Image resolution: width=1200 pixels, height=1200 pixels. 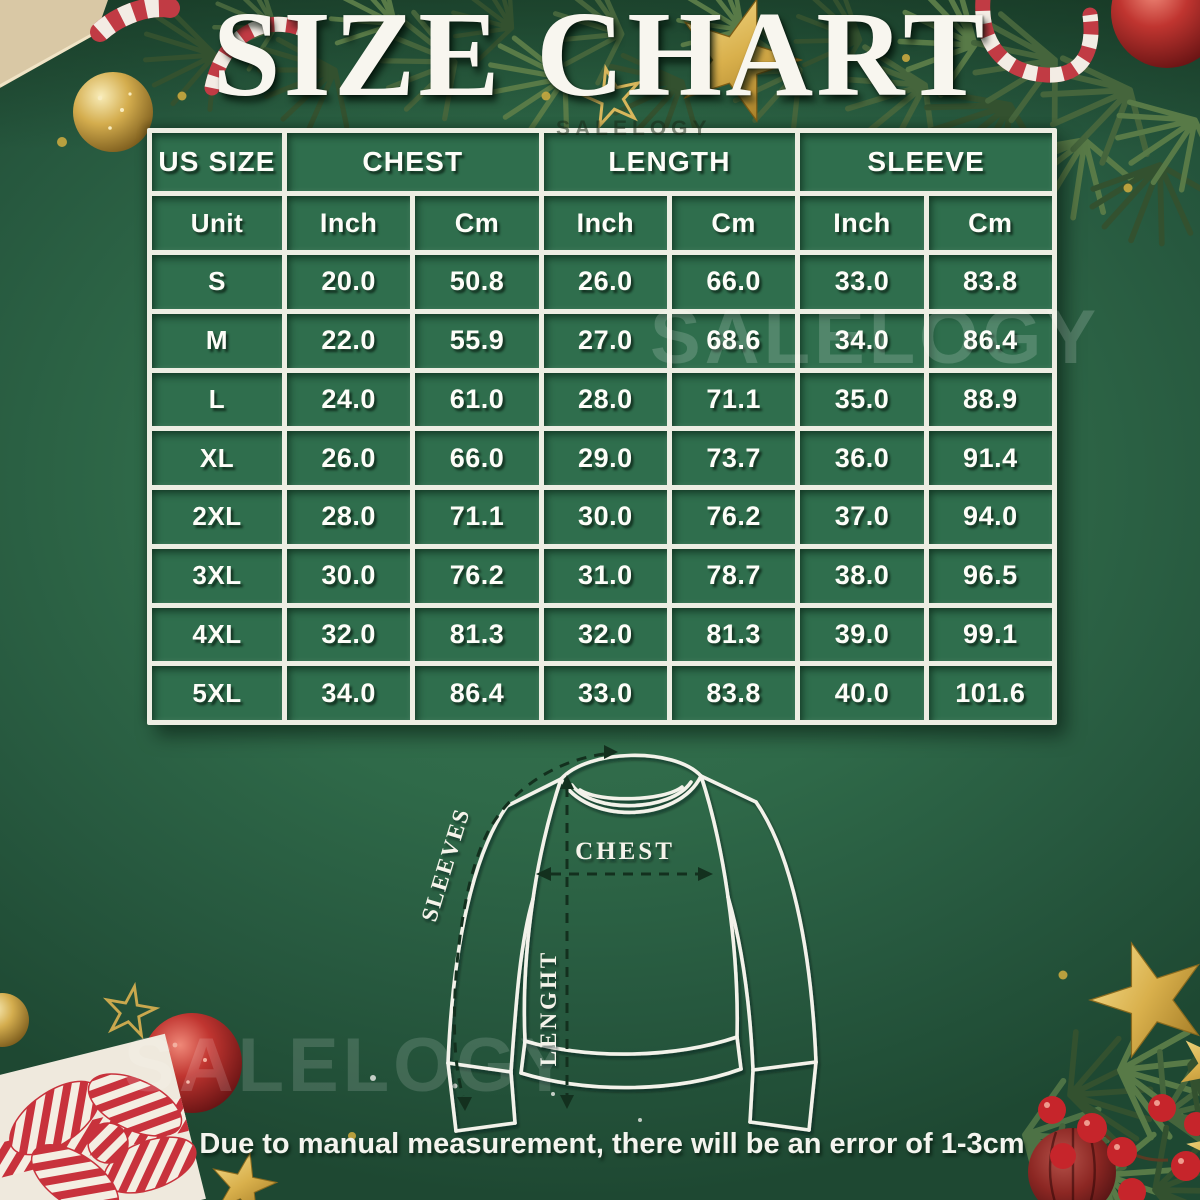 I want to click on value-cell: 29.0, so click(x=605, y=458).